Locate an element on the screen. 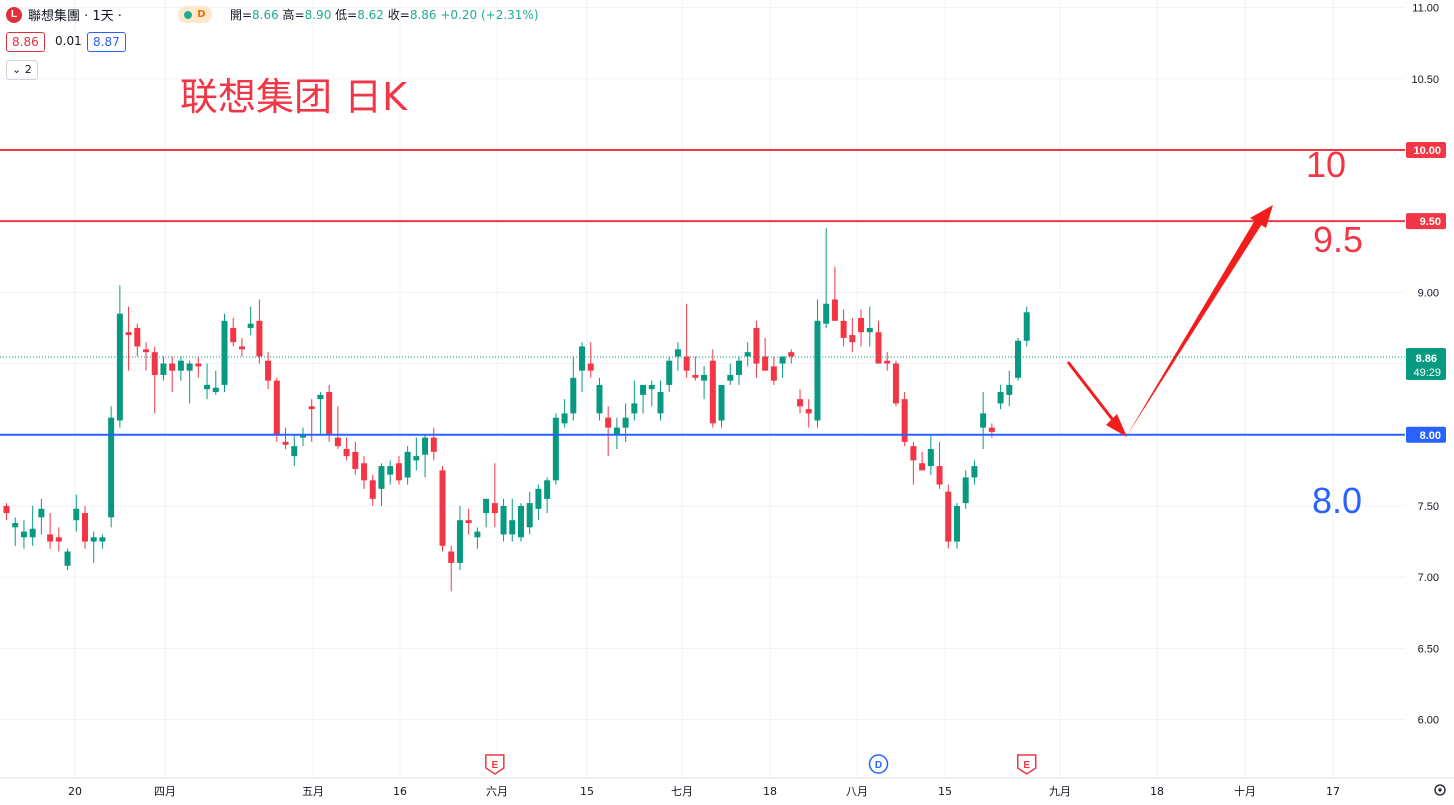  dividend-marker-icon: D is located at coordinates (878, 764).